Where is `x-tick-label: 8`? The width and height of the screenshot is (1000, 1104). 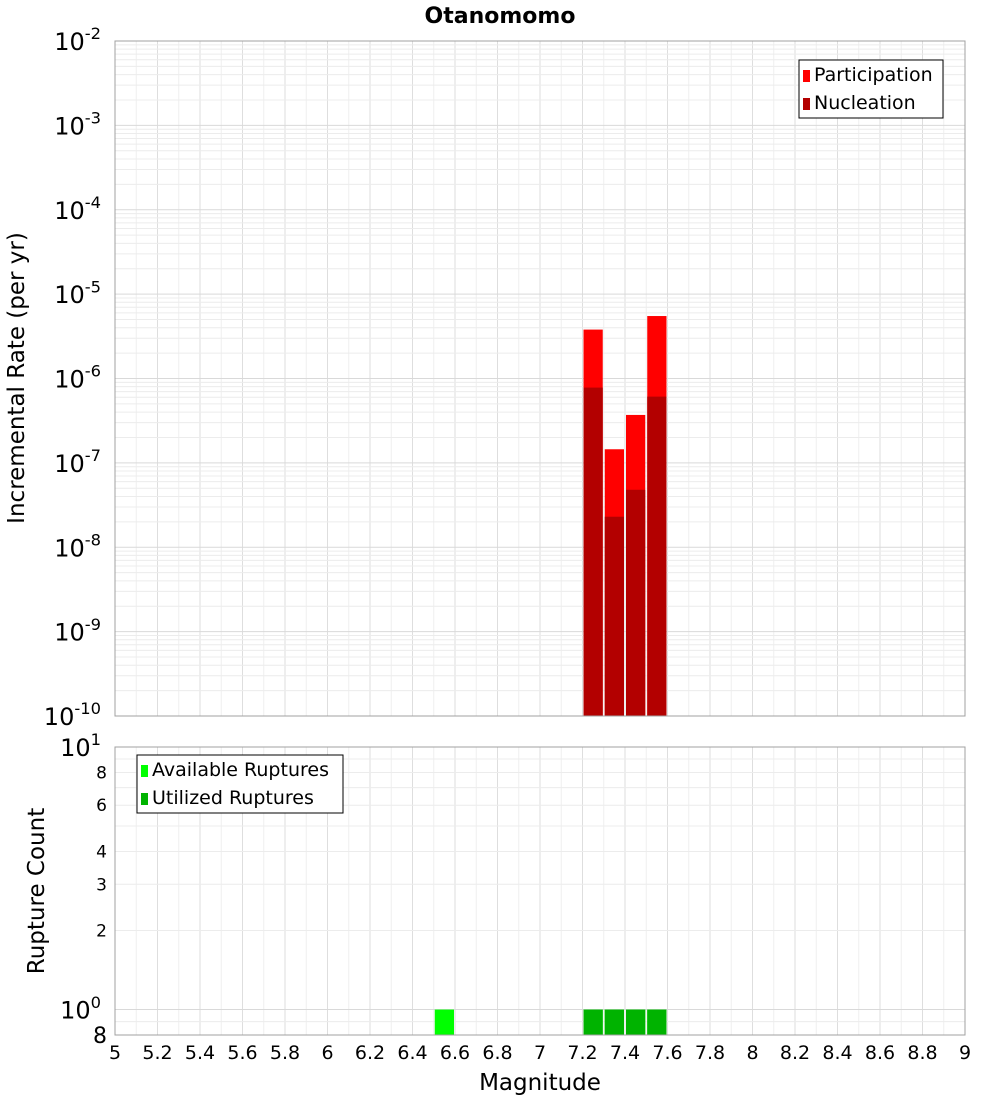
x-tick-label: 8 is located at coordinates (752, 1053).